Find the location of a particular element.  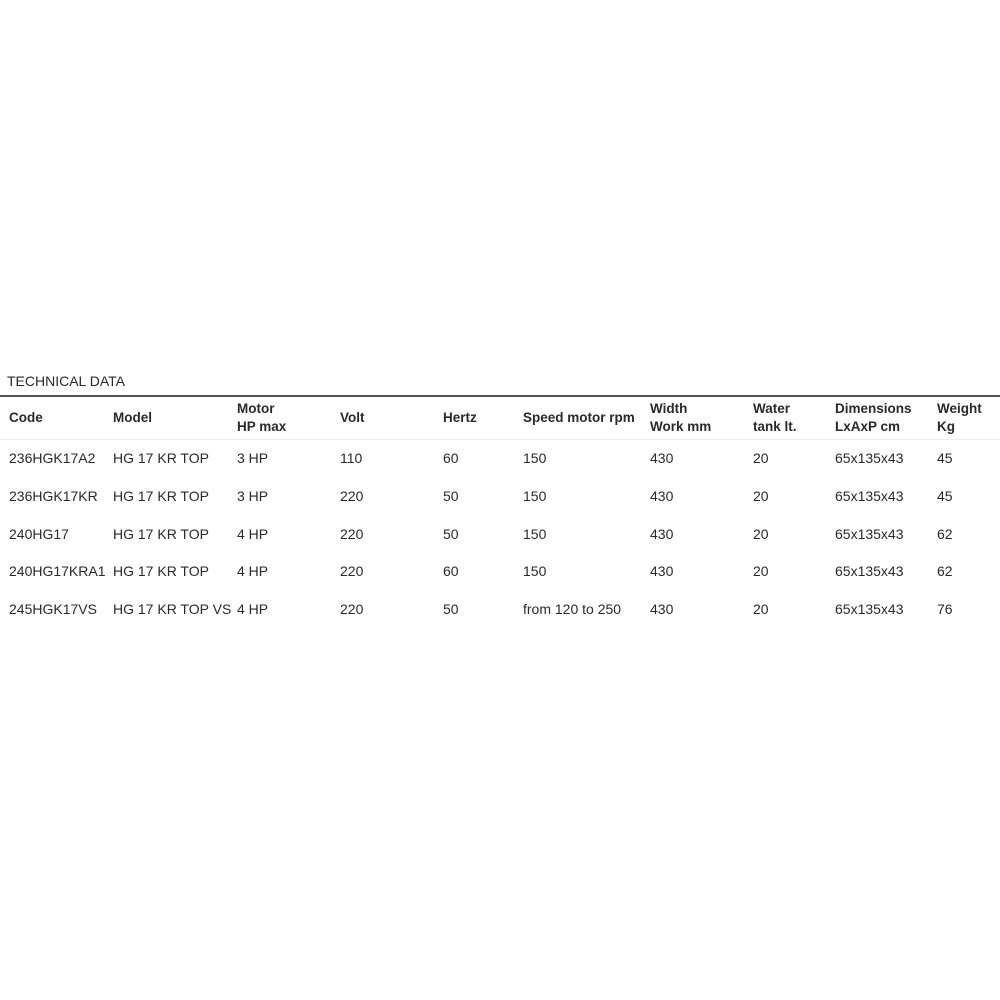

column-header: Volt is located at coordinates (352, 417).